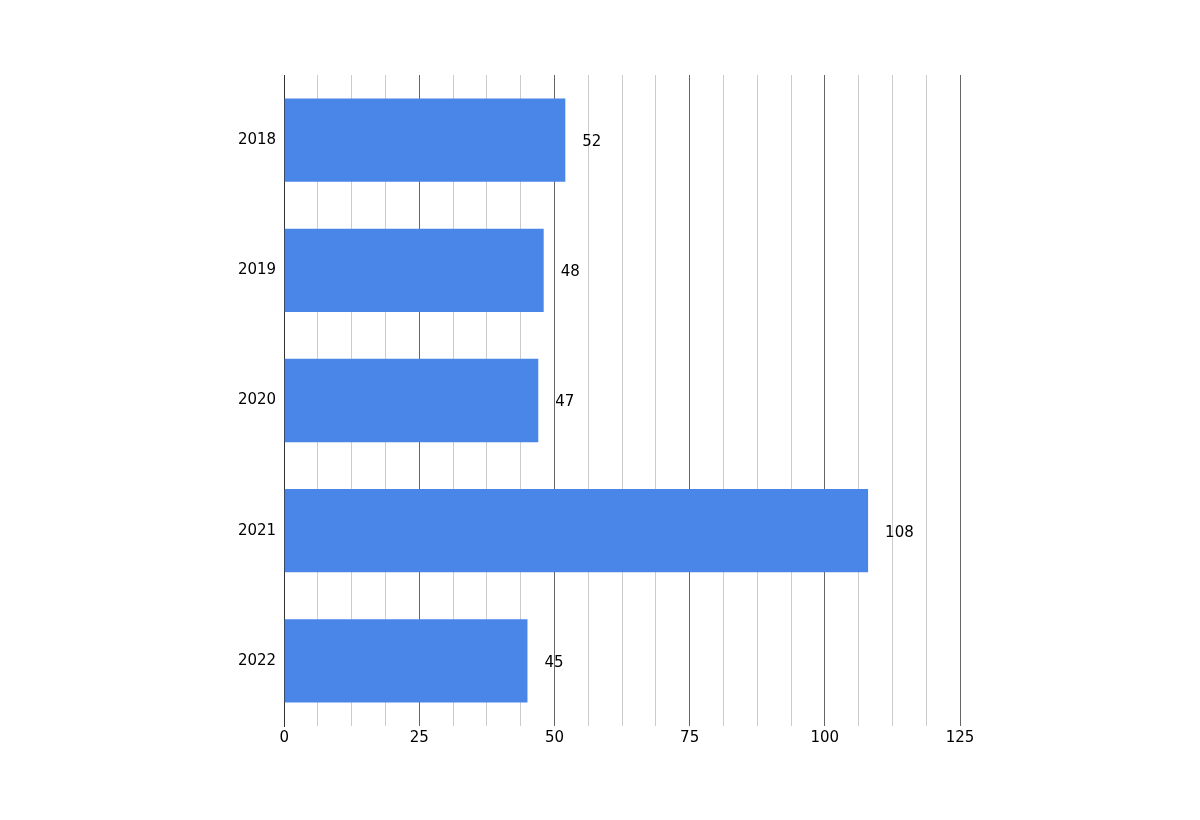  What do you see at coordinates (419, 736) in the screenshot?
I see `x-tick-label: 25` at bounding box center [419, 736].